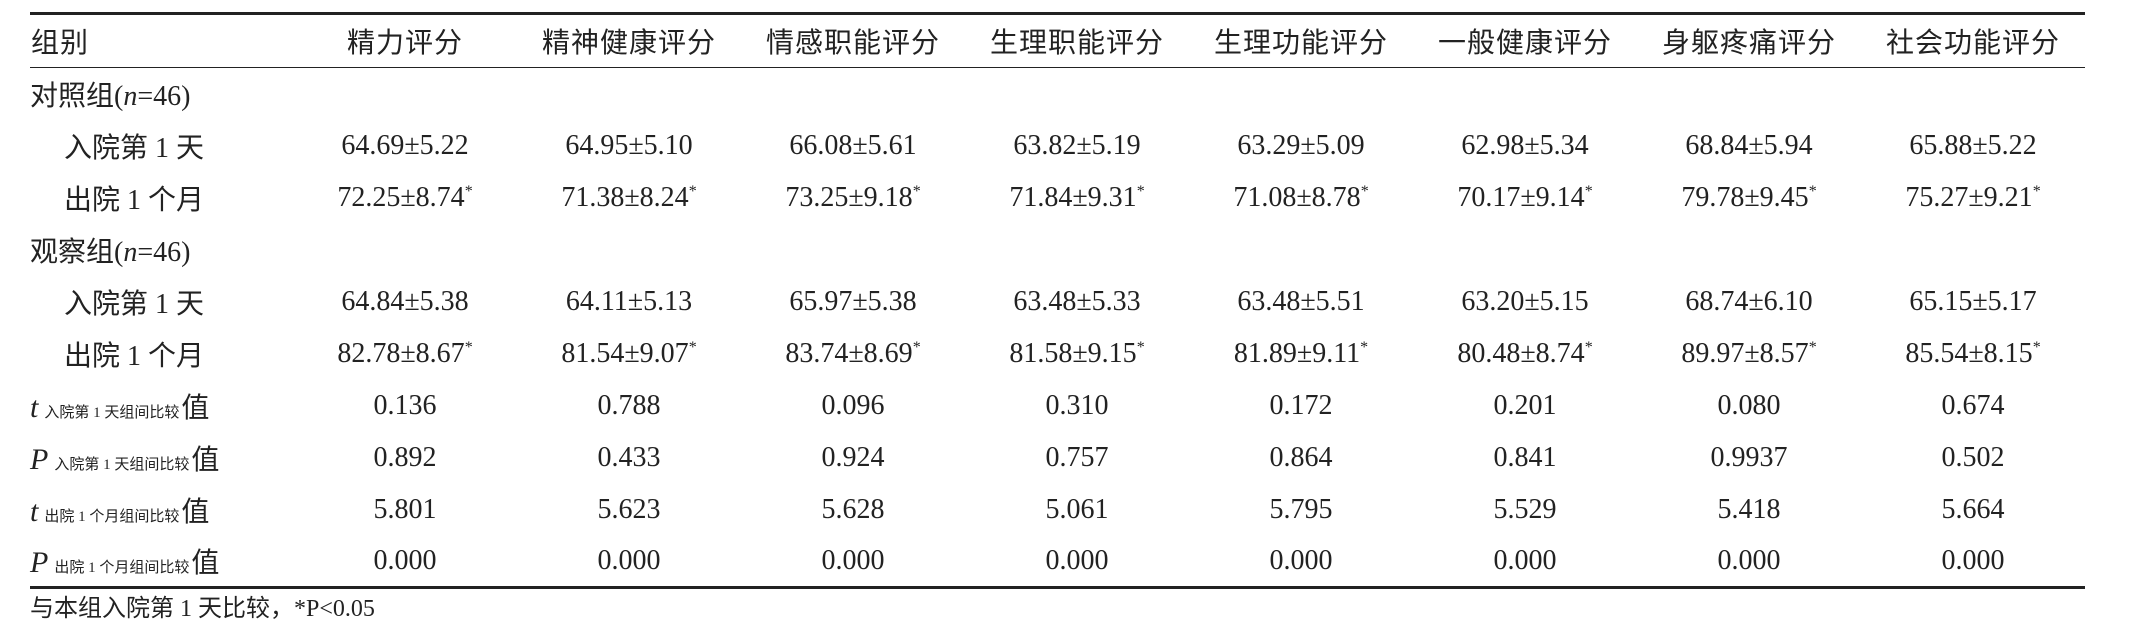 The height and width of the screenshot is (623, 2133). What do you see at coordinates (1076, 43) in the screenshot?
I see `header-cell: 生理职能评分` at bounding box center [1076, 43].